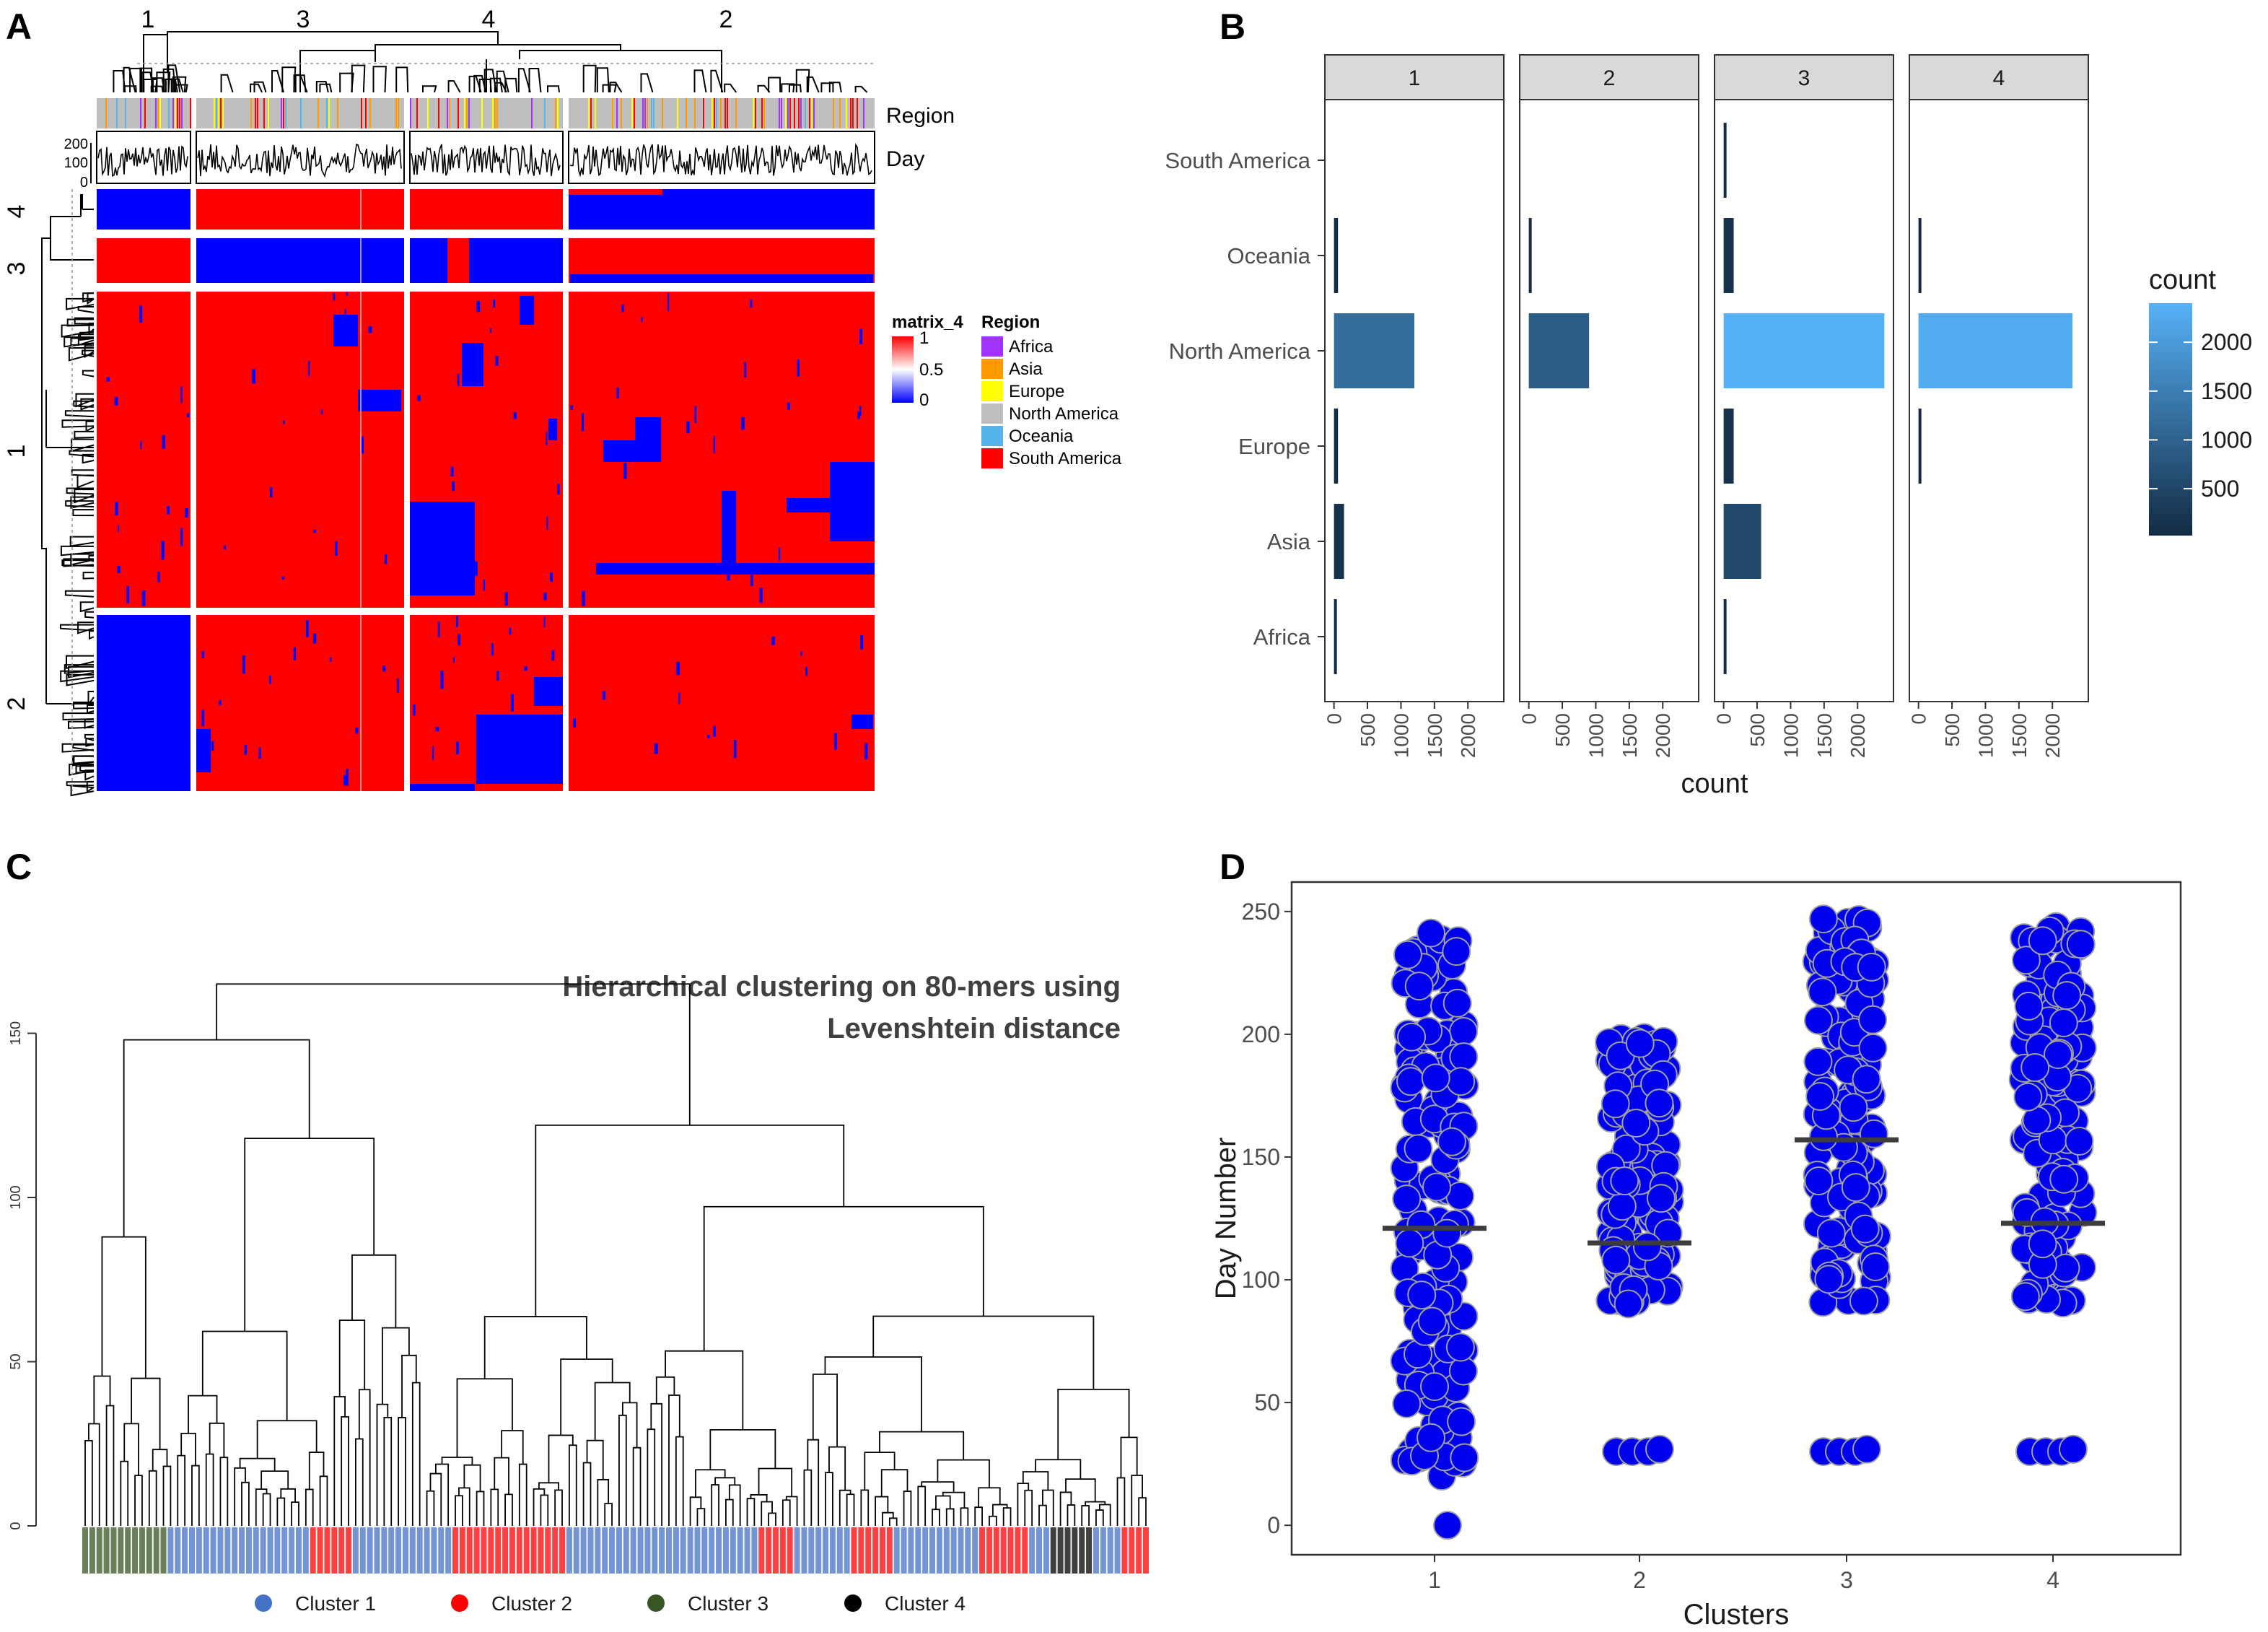 Image resolution: width=2268 pixels, height=1632 pixels. I want to click on heatmap-matrix, so click(486, 490).